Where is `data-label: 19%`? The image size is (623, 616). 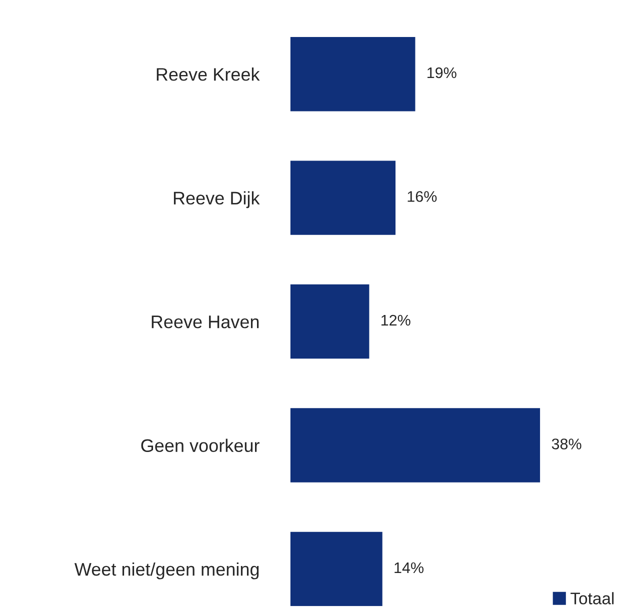
data-label: 19% is located at coordinates (442, 72).